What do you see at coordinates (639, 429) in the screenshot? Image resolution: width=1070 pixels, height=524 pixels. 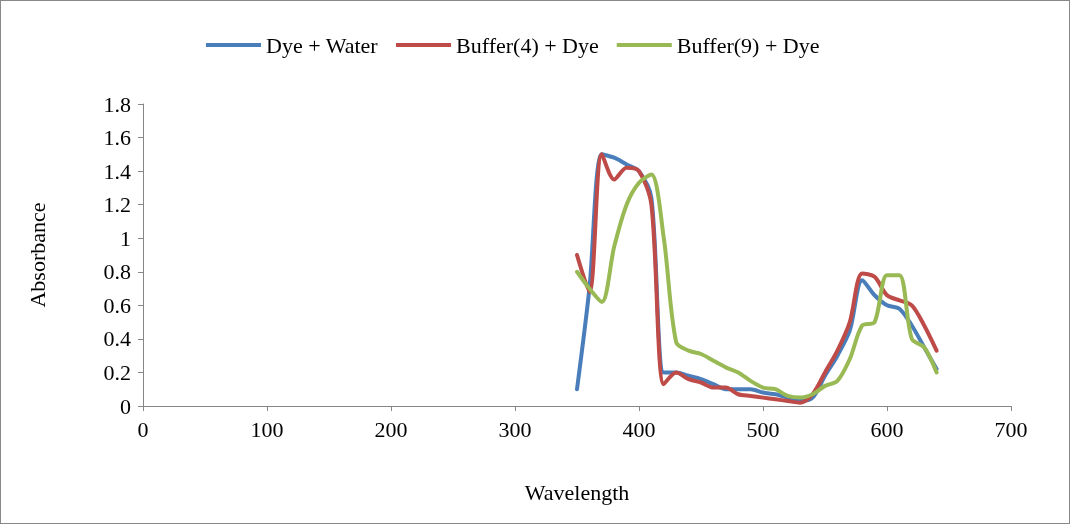 I see `x-tick-label: 400` at bounding box center [639, 429].